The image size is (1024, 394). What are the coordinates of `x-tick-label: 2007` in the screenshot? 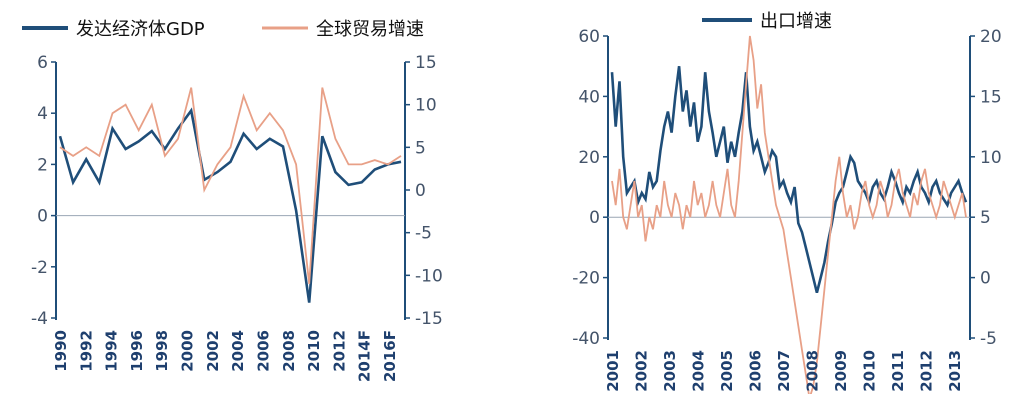 It's located at (784, 371).